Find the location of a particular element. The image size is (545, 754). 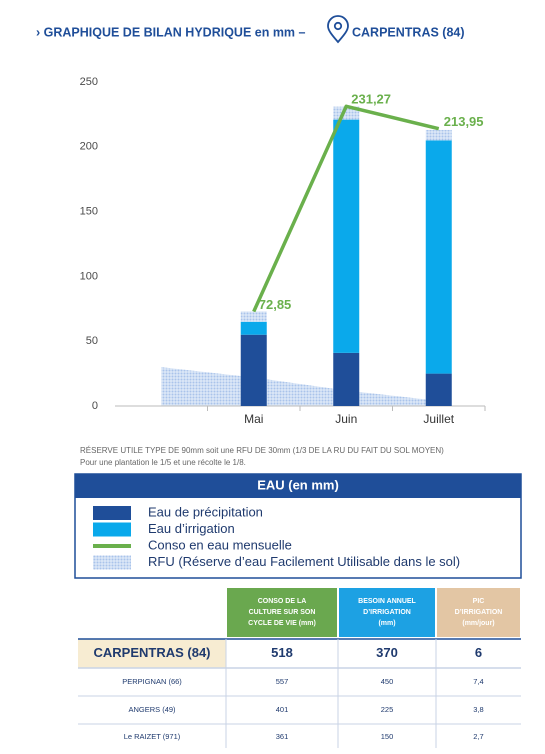

table-cell: 2,7 is located at coordinates (478, 736).